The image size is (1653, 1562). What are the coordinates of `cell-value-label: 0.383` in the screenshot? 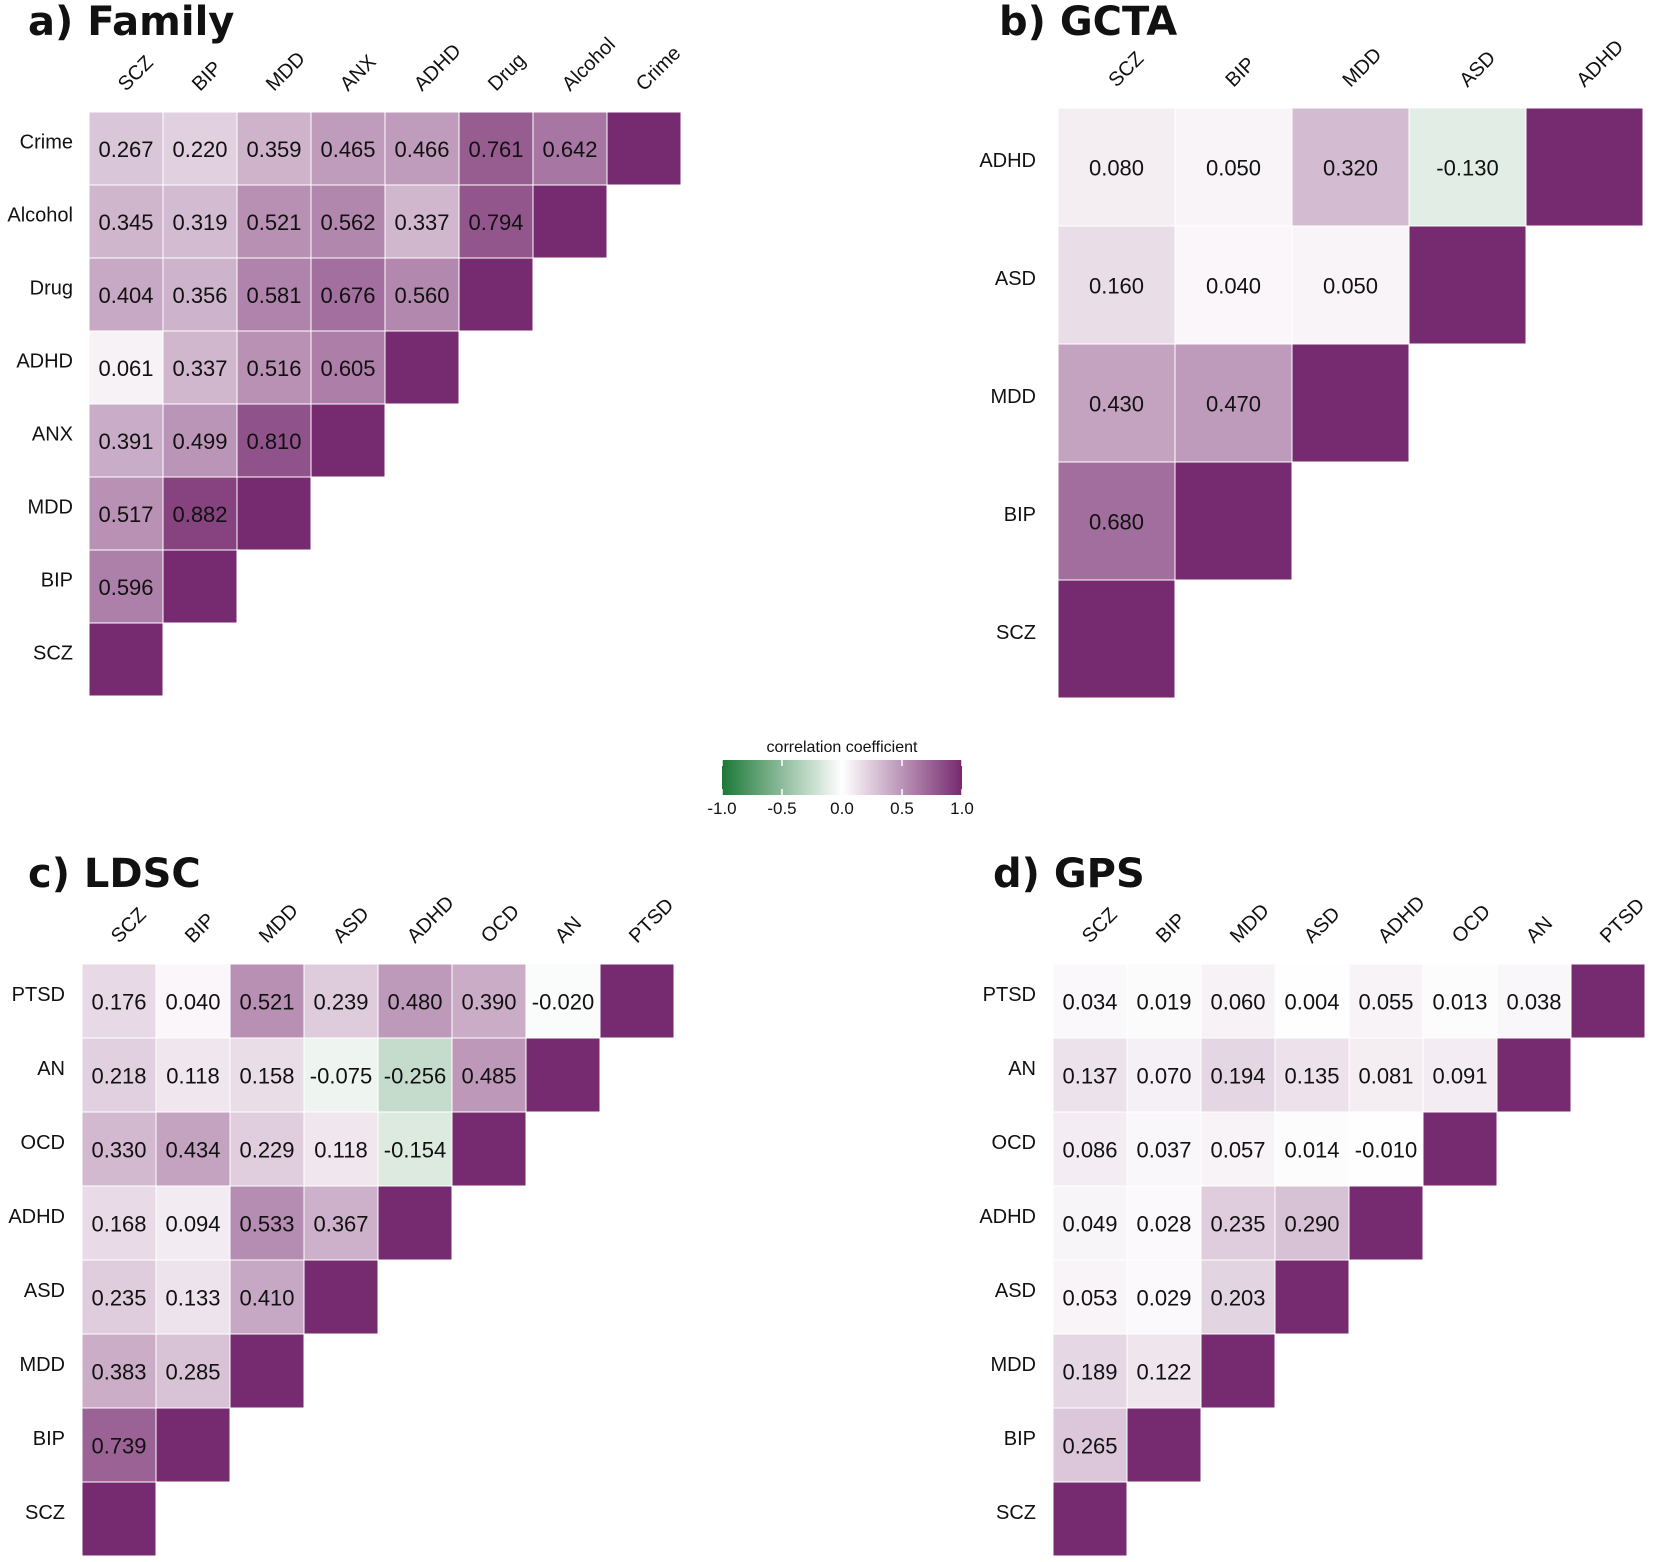 It's located at (118, 1372).